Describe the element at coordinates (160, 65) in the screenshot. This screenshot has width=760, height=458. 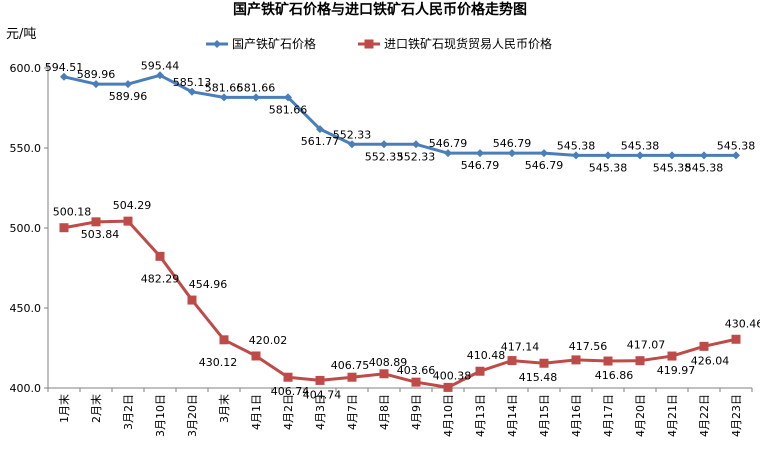
I see `data-label: 595.44` at that location.